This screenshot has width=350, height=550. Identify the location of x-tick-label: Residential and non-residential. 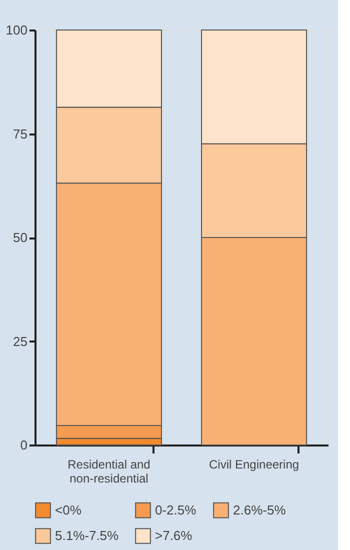
(109, 472).